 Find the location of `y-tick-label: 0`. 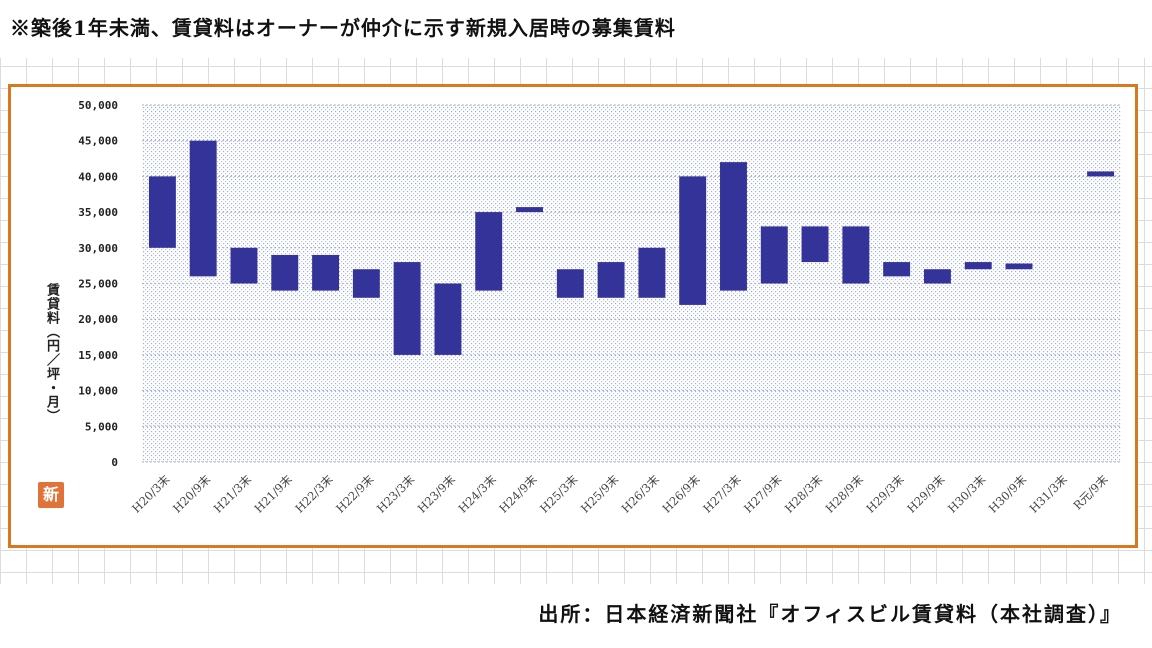

y-tick-label: 0 is located at coordinates (114, 462).